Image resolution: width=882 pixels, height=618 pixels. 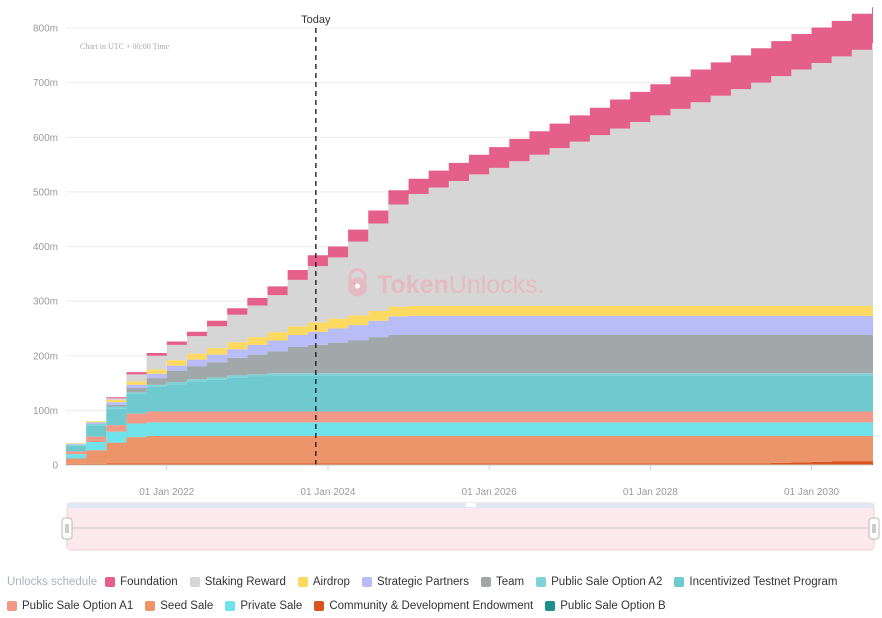 What do you see at coordinates (45, 83) in the screenshot?
I see `y-tick-label: 700m` at bounding box center [45, 83].